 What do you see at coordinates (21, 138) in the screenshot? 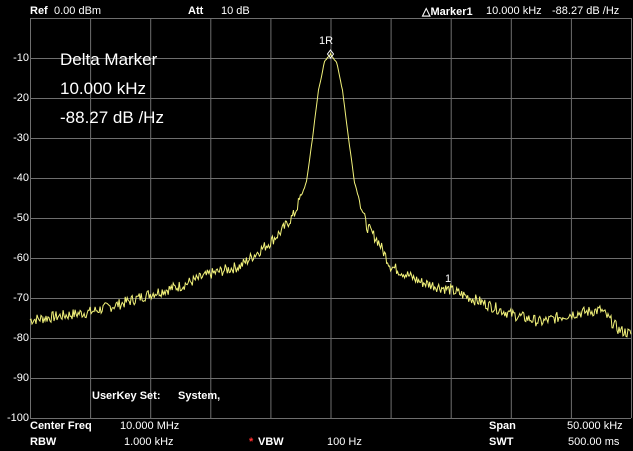
I see `y-tick-label: -30` at bounding box center [21, 138].